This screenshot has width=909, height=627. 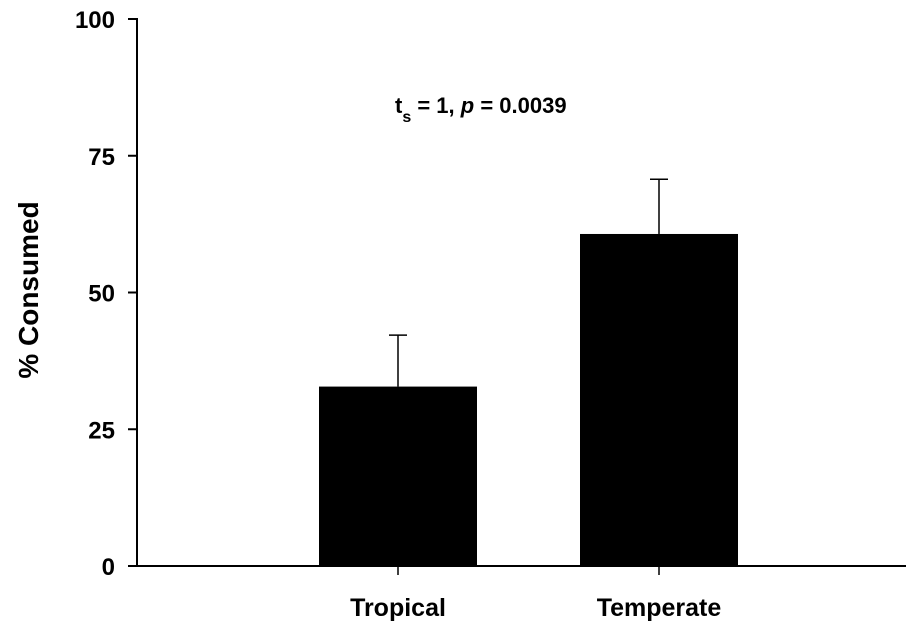 I want to click on error-bar-temperate, so click(x=659, y=206).